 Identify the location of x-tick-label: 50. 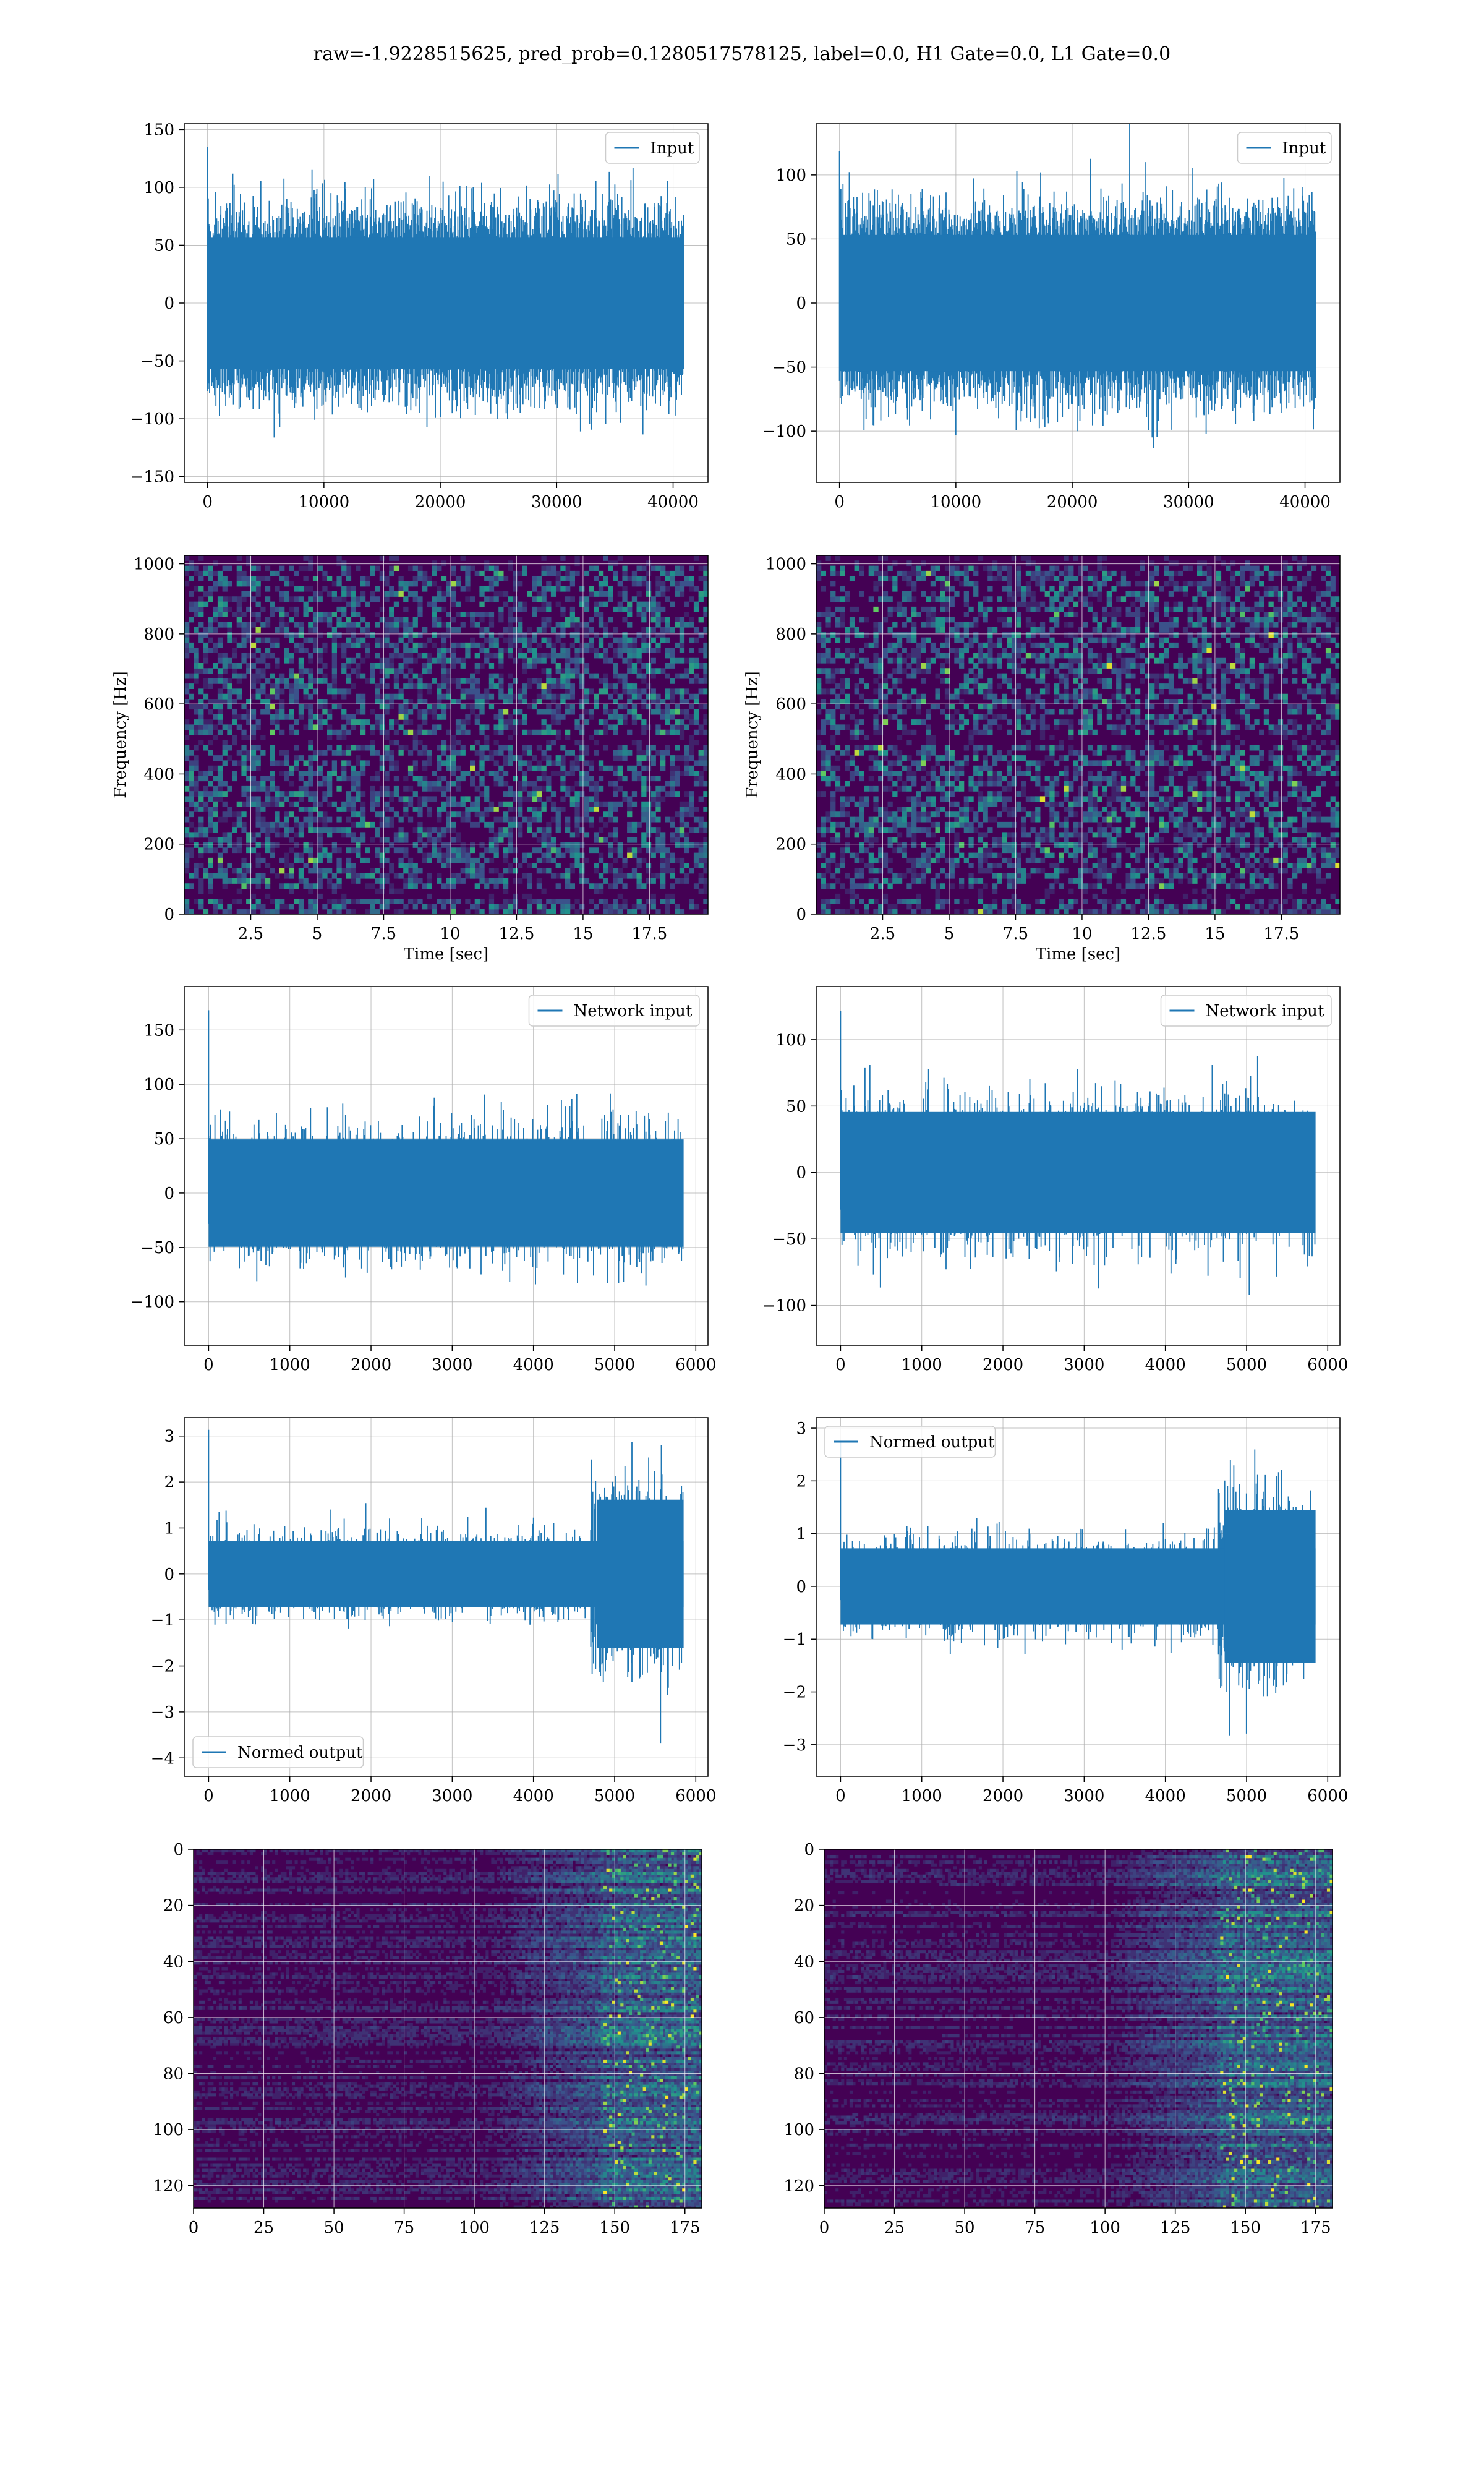
(965, 2228).